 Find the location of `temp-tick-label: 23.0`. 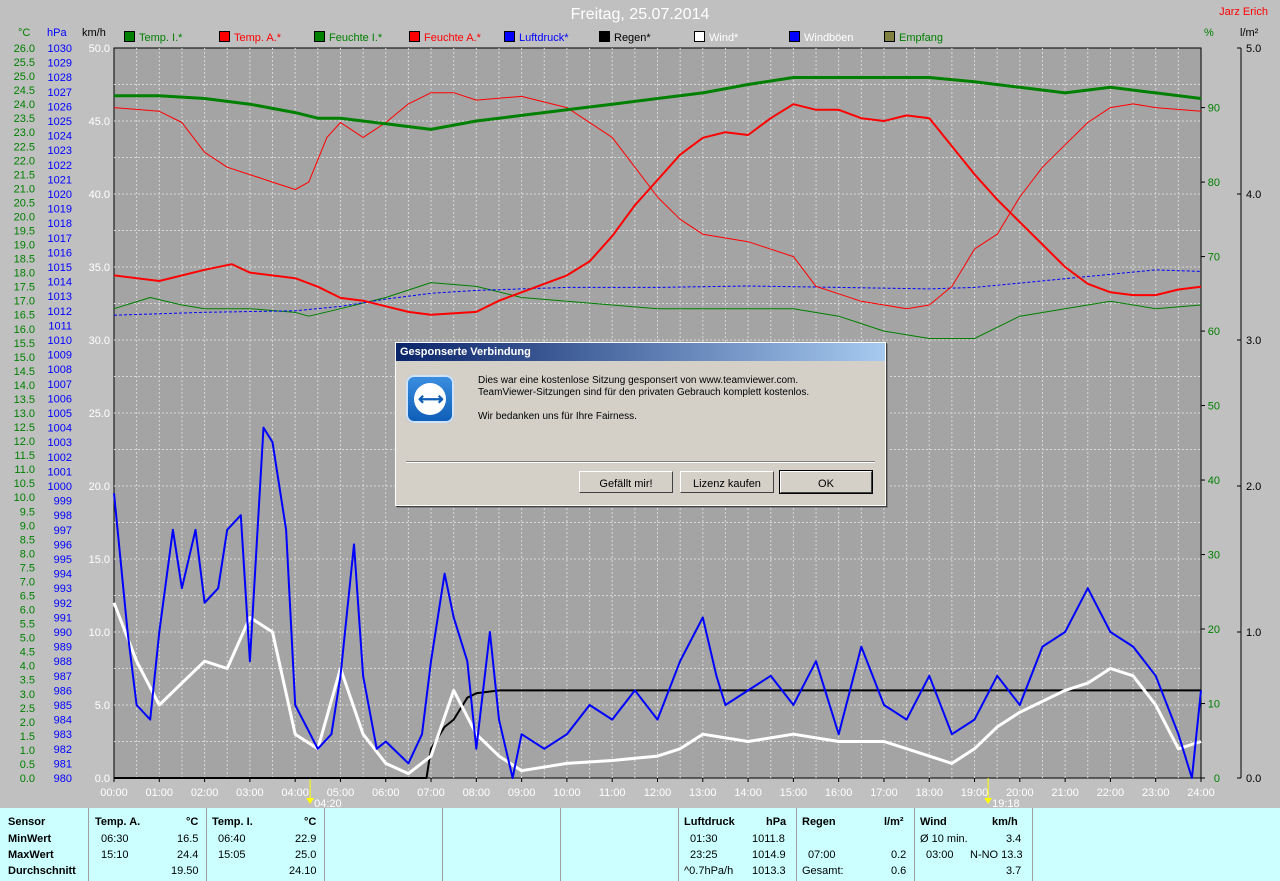

temp-tick-label: 23.0 is located at coordinates (24, 133).